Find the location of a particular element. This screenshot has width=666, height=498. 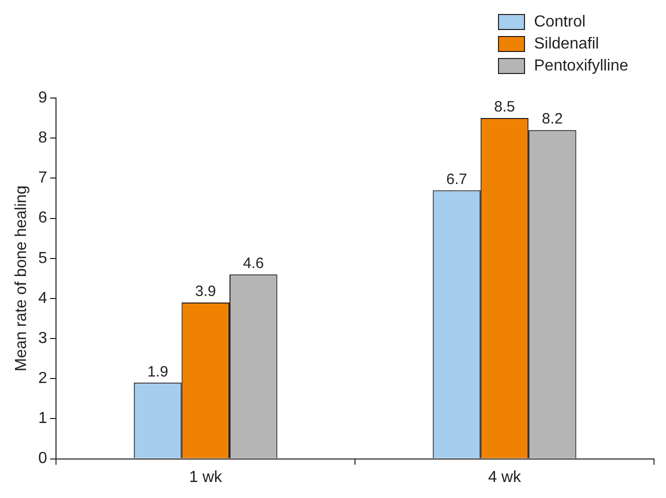

x-tick-label: 1 wk is located at coordinates (206, 477).